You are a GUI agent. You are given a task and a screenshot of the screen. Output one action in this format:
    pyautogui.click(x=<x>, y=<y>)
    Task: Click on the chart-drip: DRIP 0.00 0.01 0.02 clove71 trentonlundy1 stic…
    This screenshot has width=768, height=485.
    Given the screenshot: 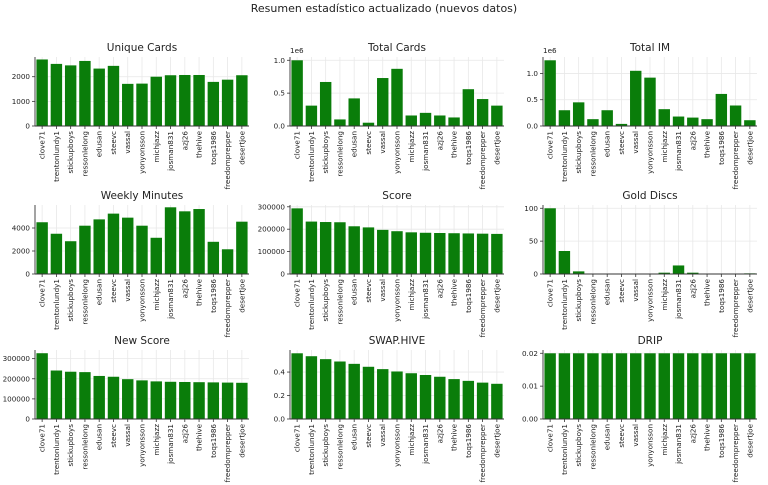 What is the action you would take?
    pyautogui.click(x=639, y=408)
    